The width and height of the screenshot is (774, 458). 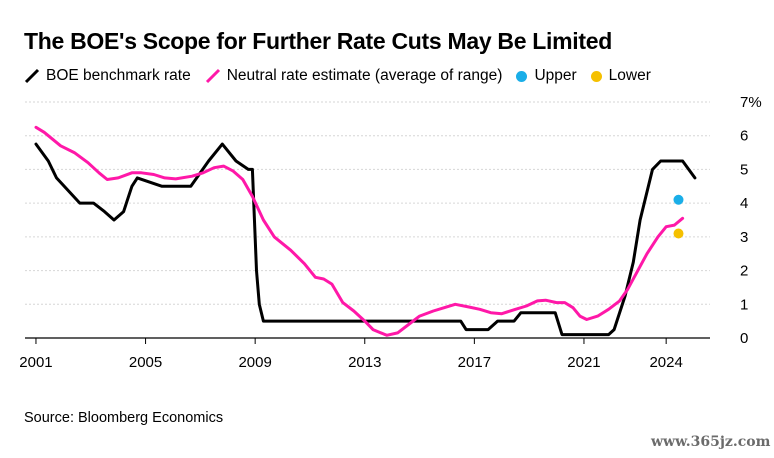 I want to click on x-tick-label: 2024, so click(x=665, y=362).